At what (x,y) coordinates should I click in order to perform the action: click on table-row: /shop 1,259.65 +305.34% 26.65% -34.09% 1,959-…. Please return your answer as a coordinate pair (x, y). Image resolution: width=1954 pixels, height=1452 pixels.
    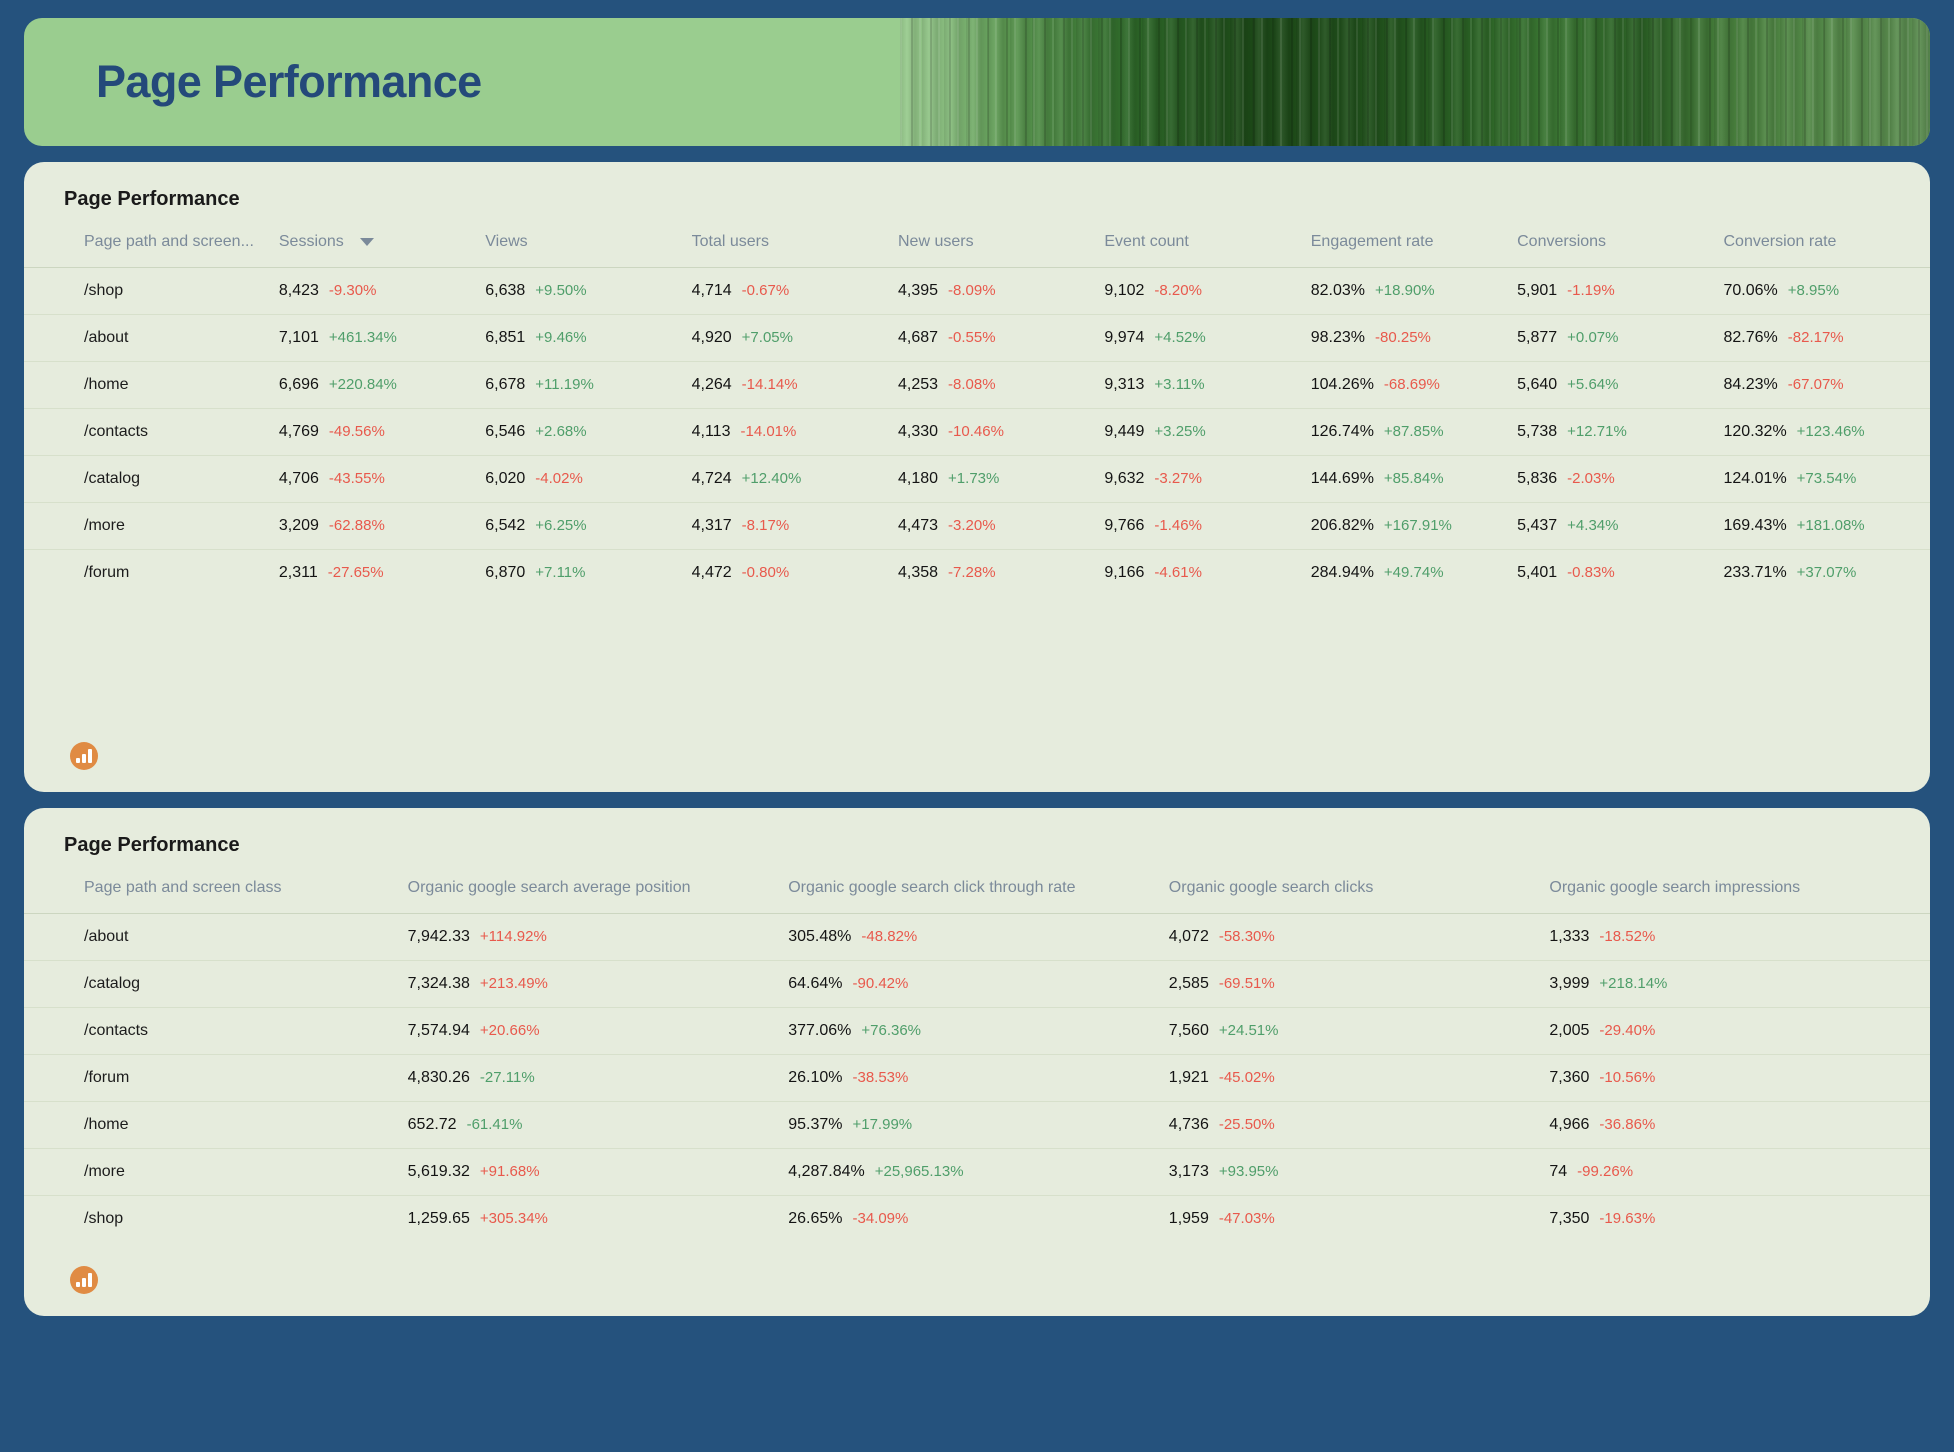
    Looking at the image, I should click on (977, 1218).